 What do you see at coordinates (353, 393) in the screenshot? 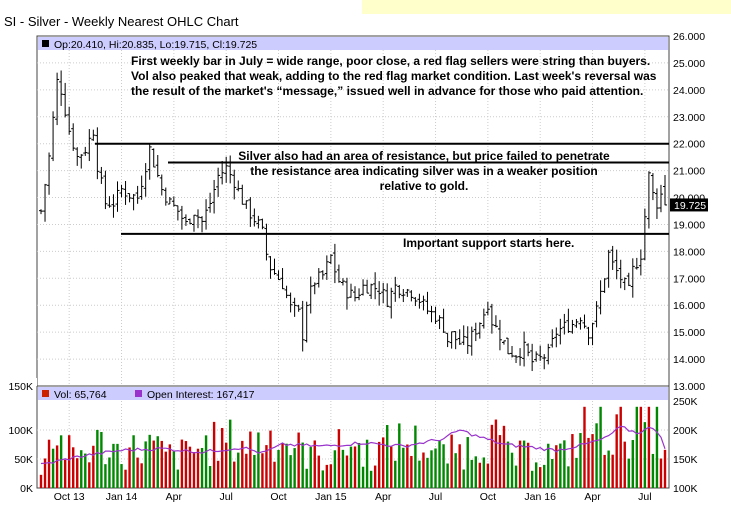
I see `vol-header-strip` at bounding box center [353, 393].